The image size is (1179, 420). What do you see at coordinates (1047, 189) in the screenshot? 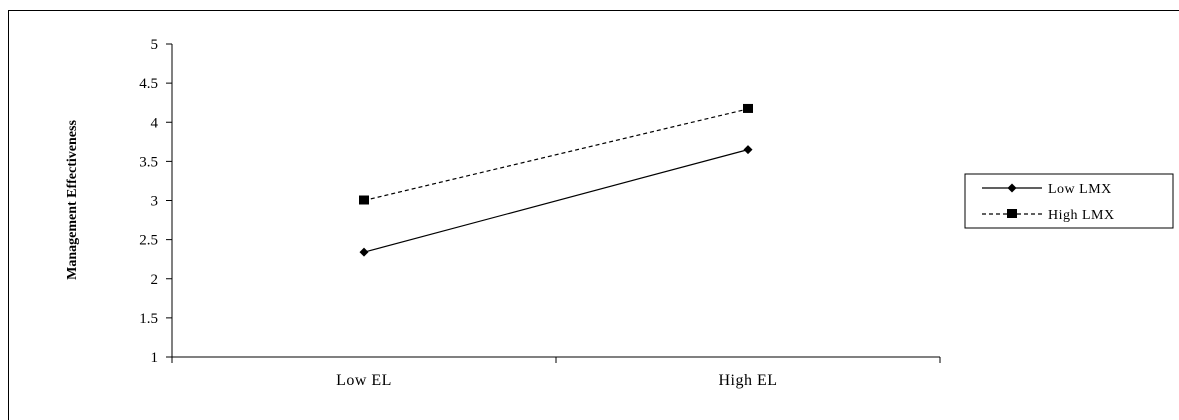
I see `legend-item-low-lmx: Low LMX` at bounding box center [1047, 189].